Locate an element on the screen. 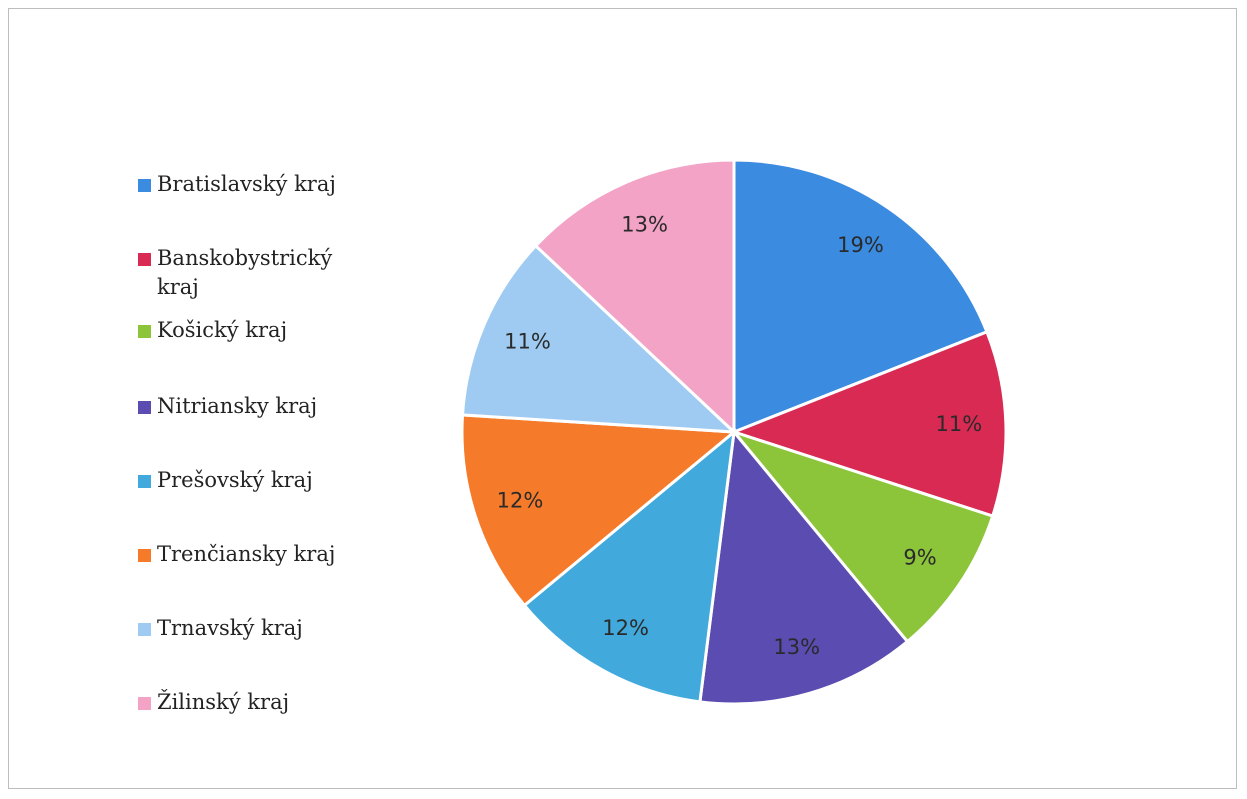 The image size is (1247, 799). data-label-5: 12% is located at coordinates (625, 628).